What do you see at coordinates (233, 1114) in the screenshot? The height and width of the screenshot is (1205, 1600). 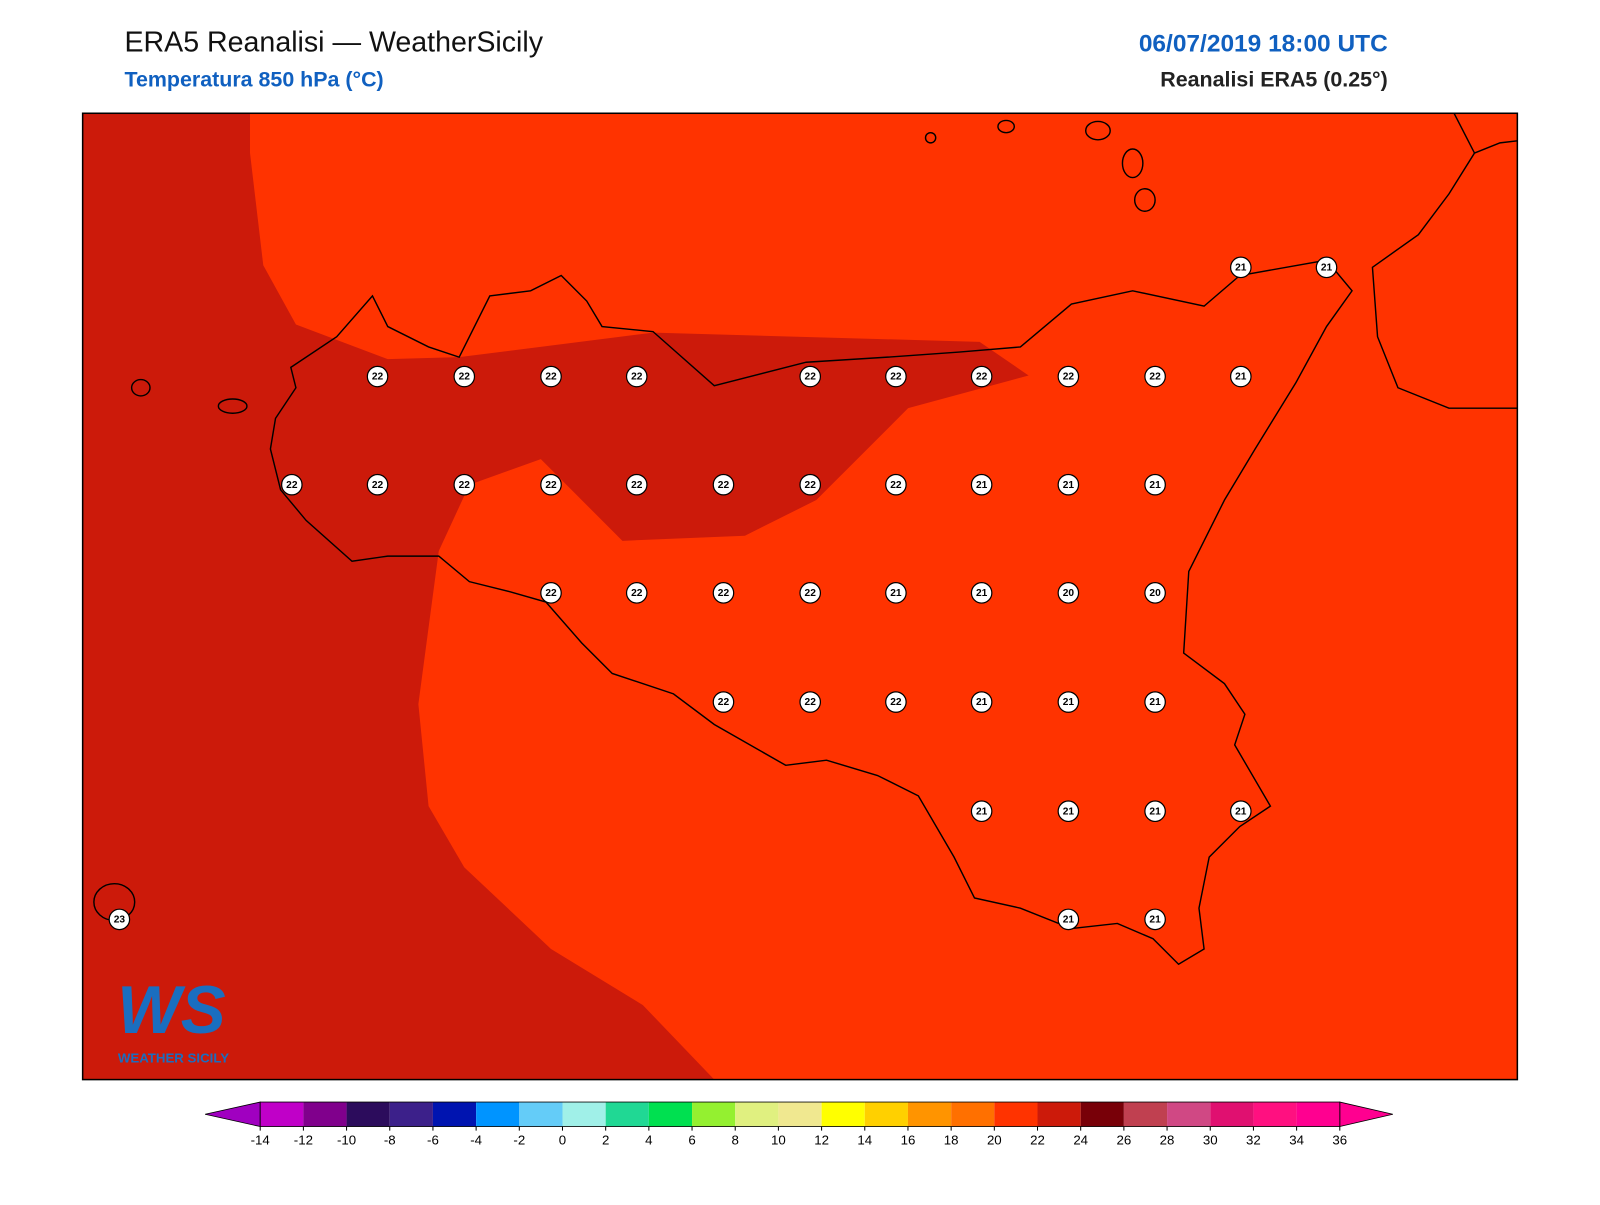 I see `colorbar-under` at bounding box center [233, 1114].